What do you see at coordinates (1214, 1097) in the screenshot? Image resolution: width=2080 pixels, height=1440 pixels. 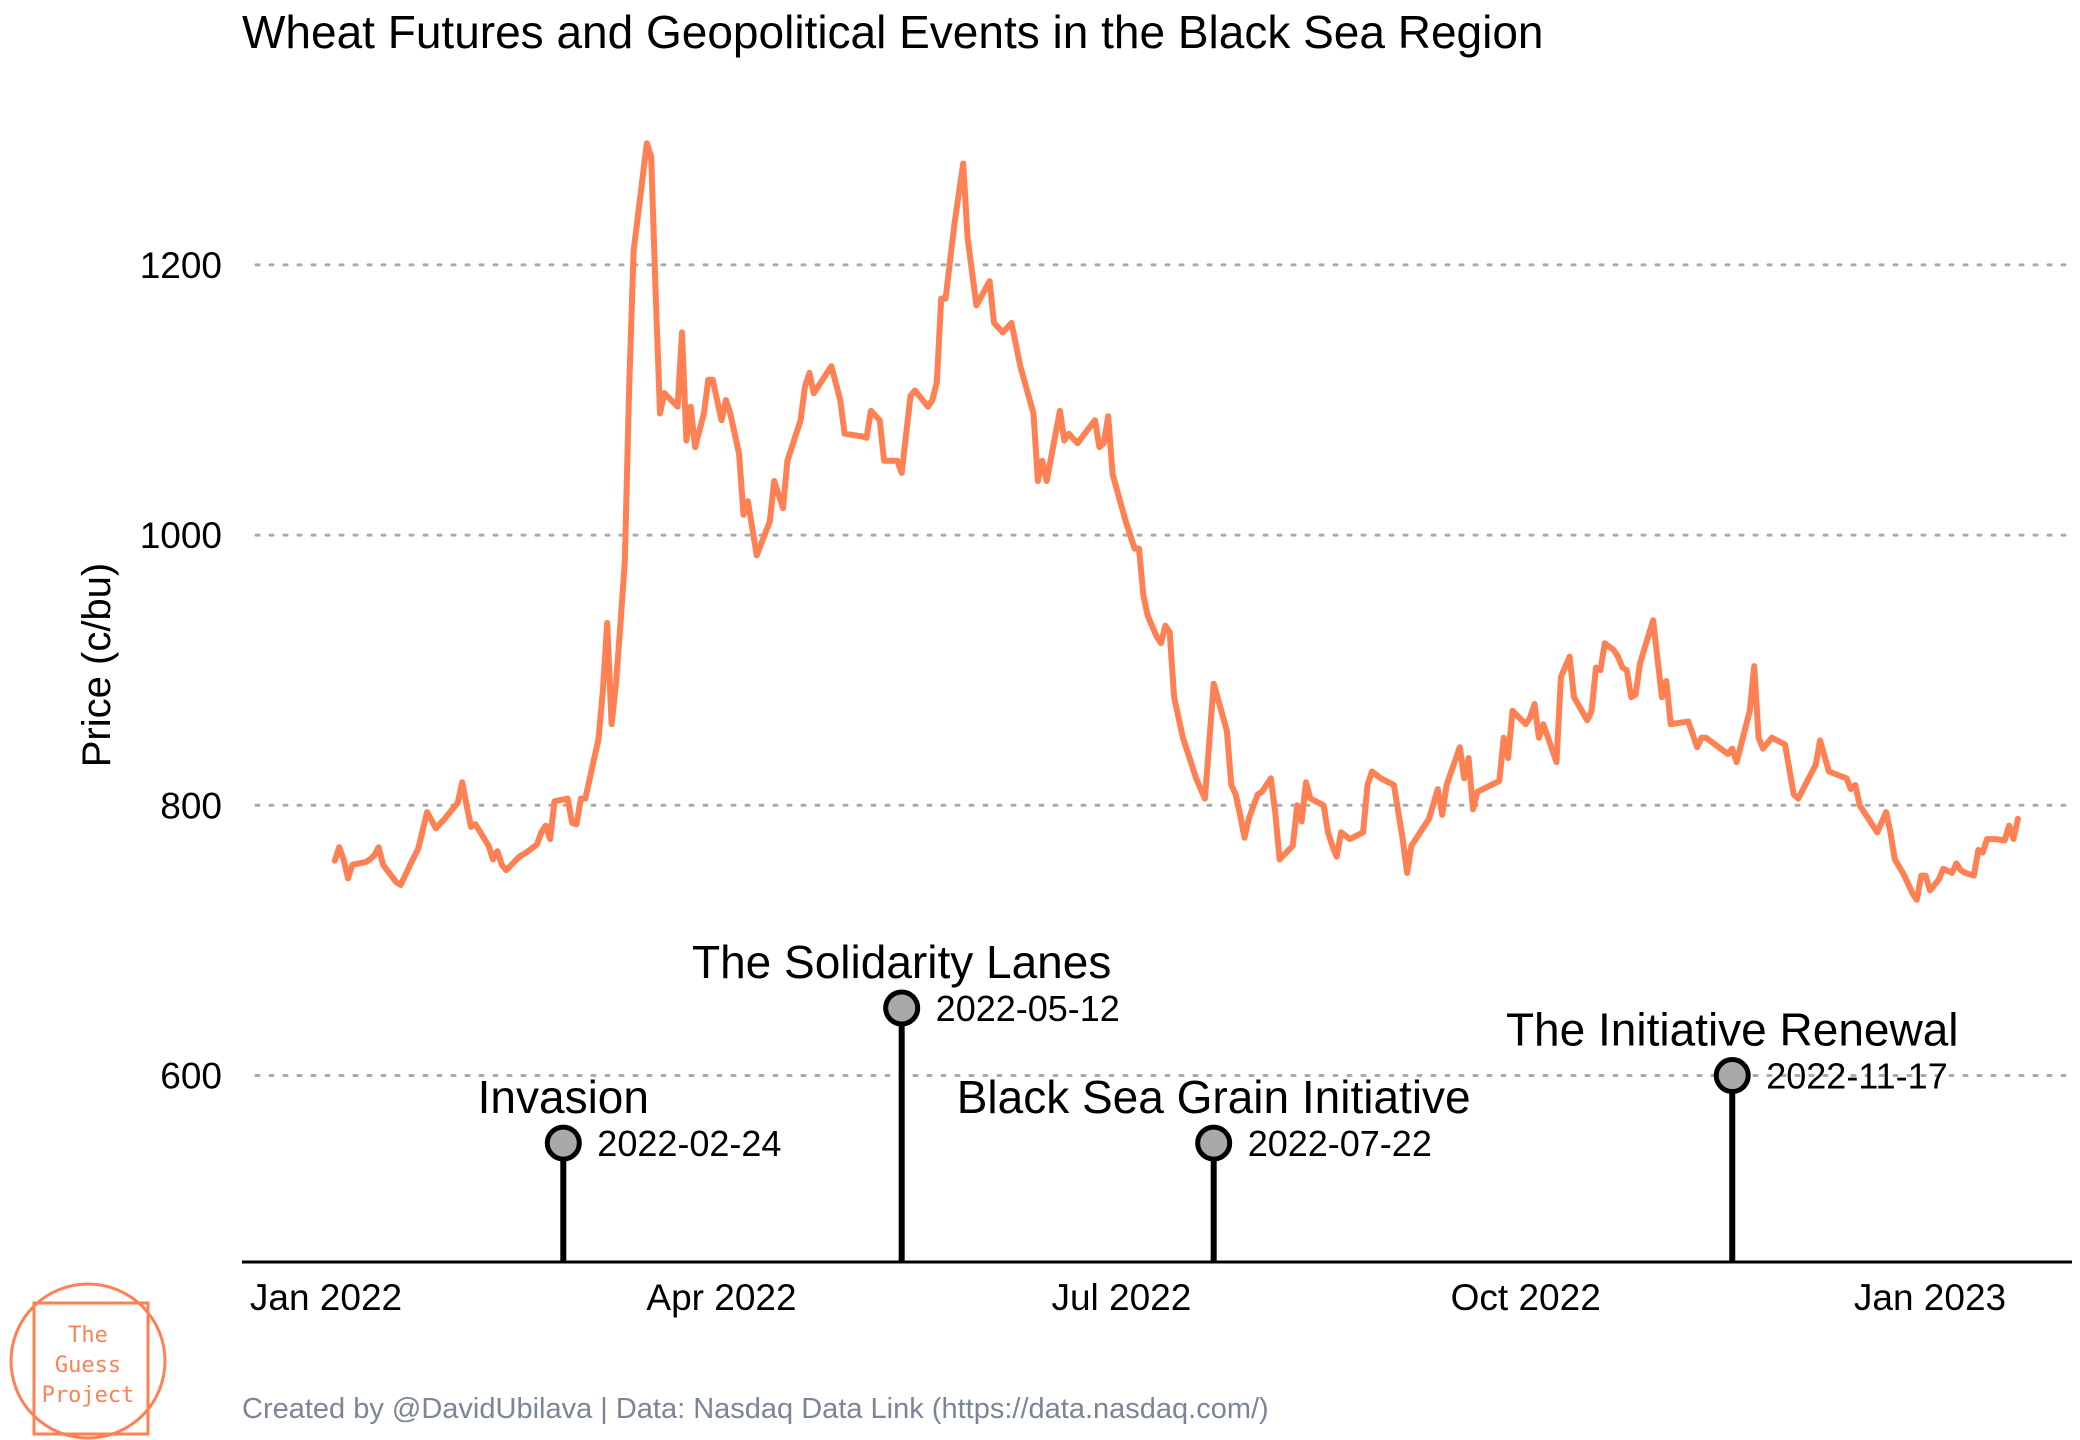 I see `event-name-2: Black Sea Grain Initiative` at bounding box center [1214, 1097].